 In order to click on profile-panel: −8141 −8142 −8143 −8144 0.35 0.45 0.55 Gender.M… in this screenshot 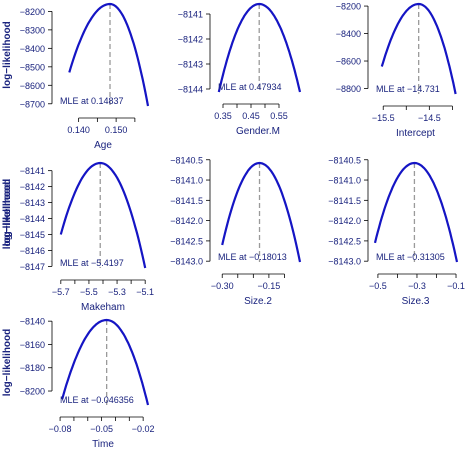, I will do `click(240, 69)`.